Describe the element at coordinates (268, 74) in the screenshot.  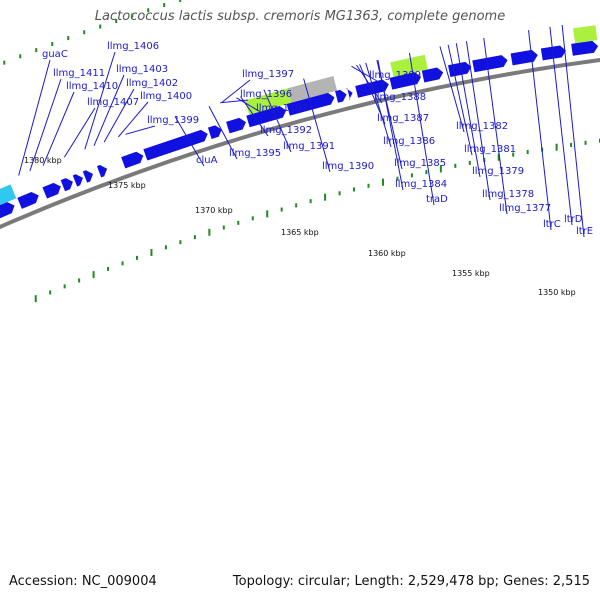
I see `gene-label: llmg_1397` at that location.